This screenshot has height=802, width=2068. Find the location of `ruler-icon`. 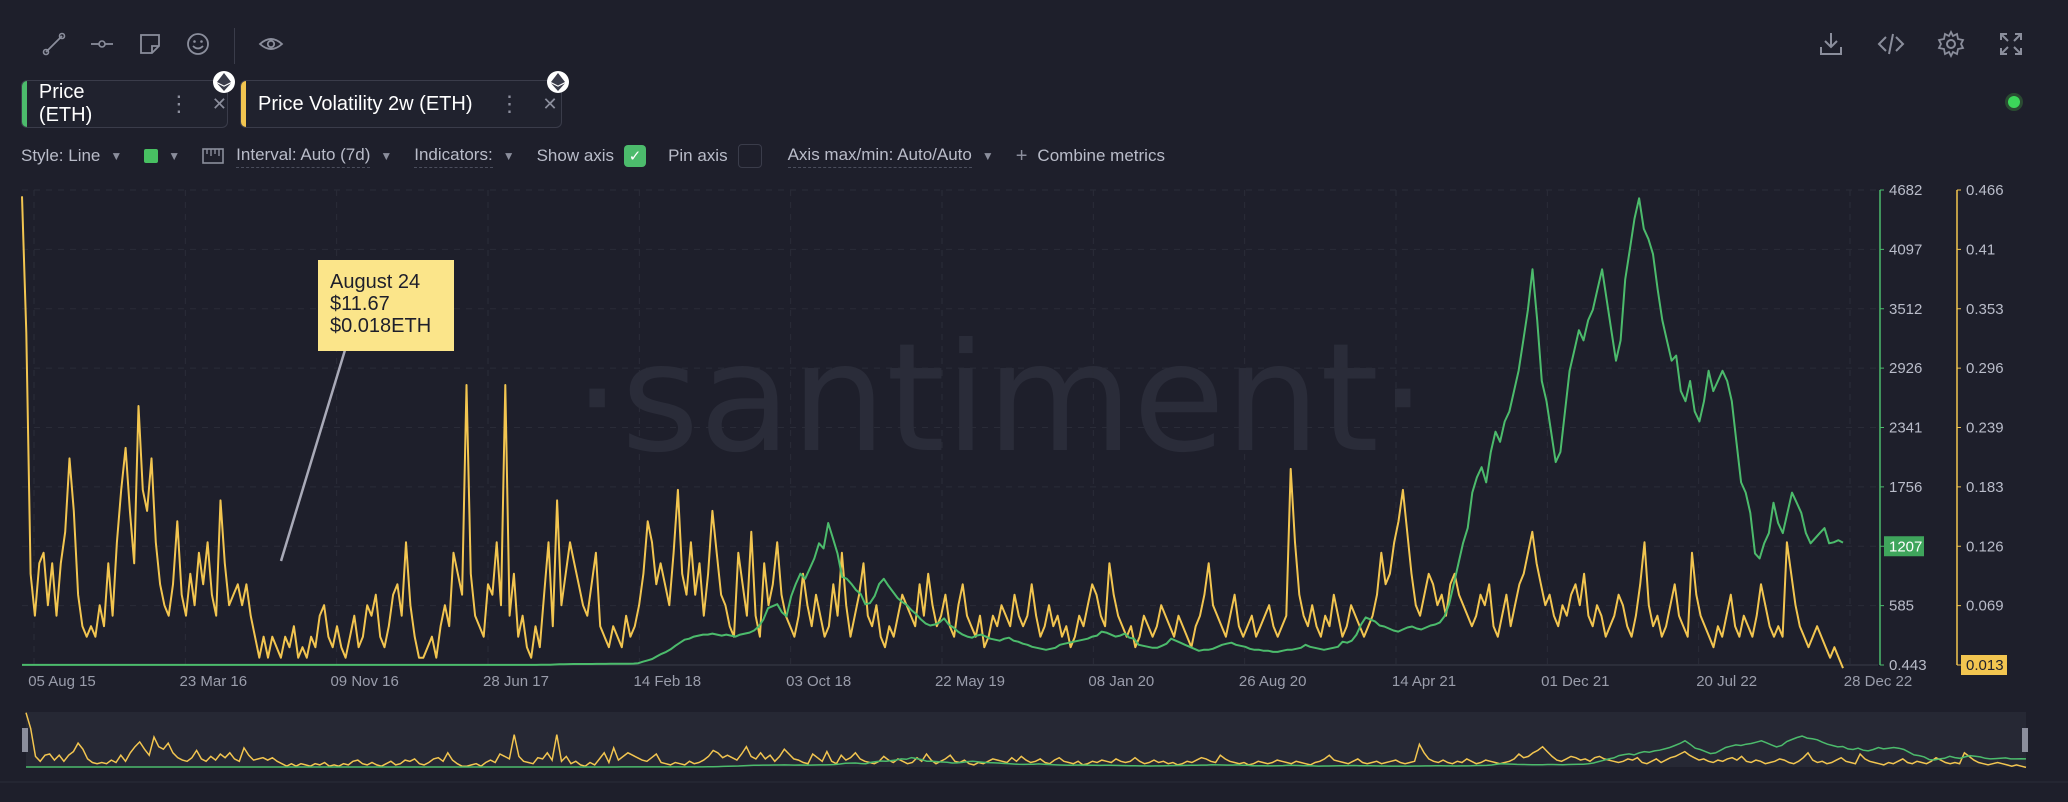

ruler-icon is located at coordinates (213, 156).